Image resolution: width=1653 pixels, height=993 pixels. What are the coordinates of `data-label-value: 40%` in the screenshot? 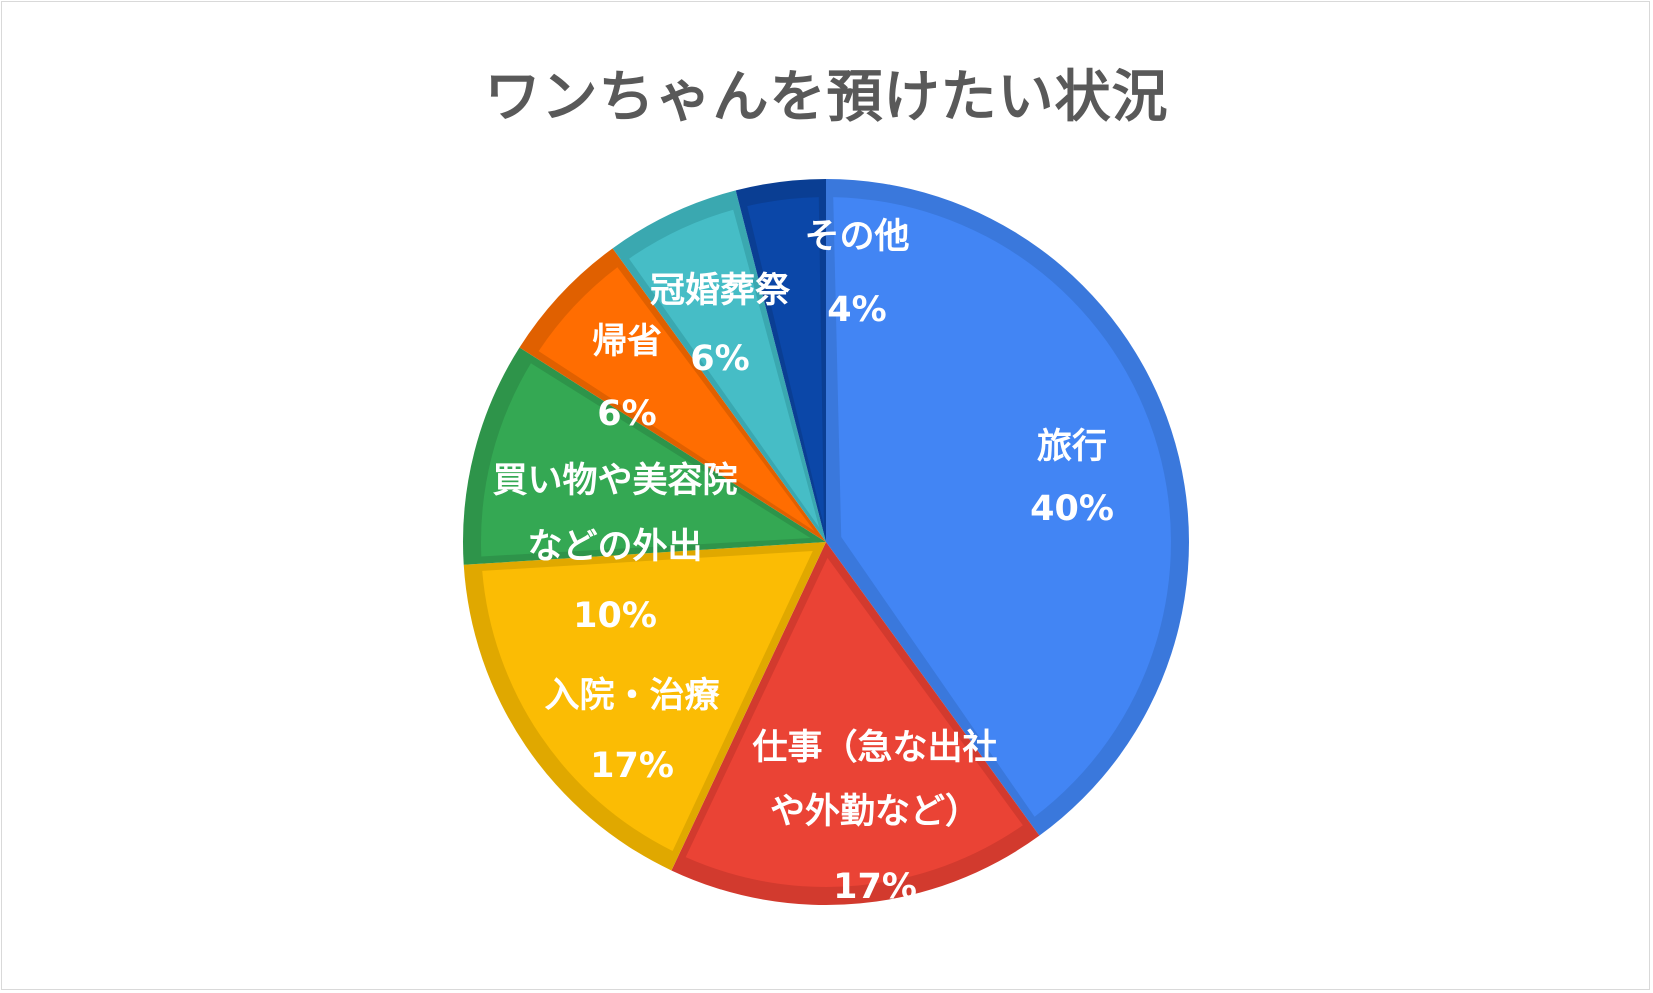 It's located at (1072, 509).